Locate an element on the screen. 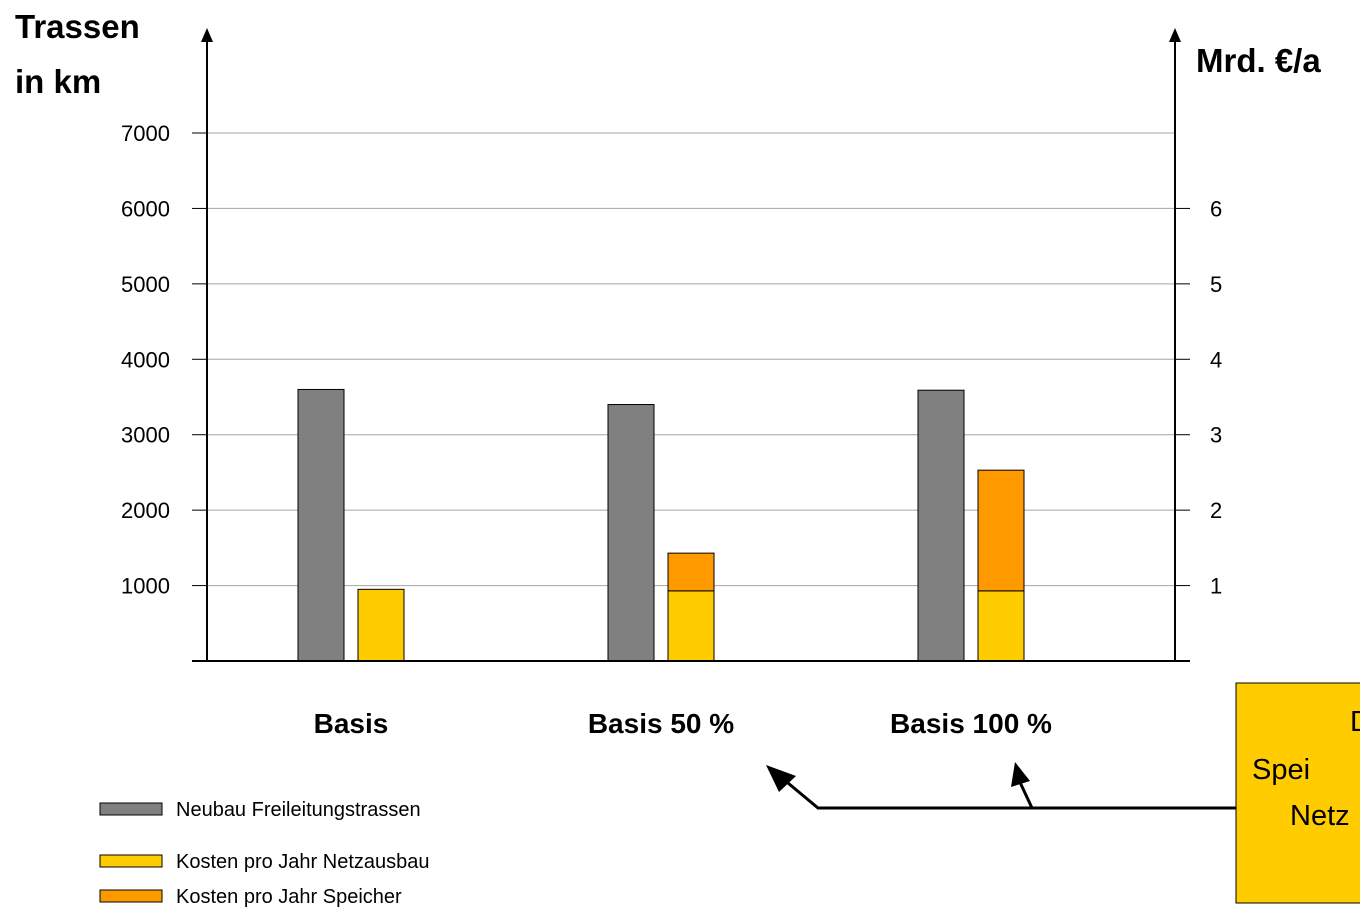 Image resolution: width=1360 pixels, height=917 pixels. callout-line-1: D is located at coordinates (1355, 722).